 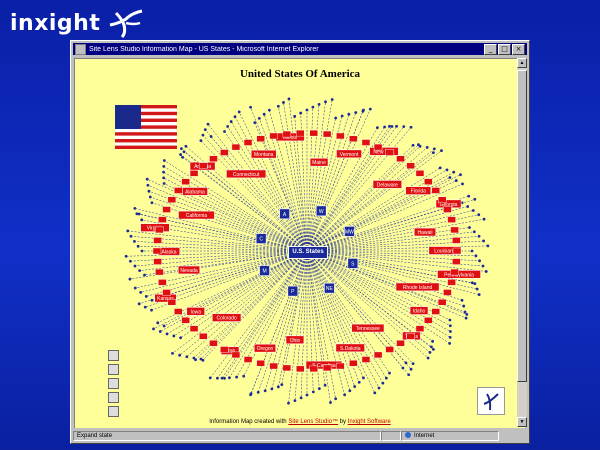 What do you see at coordinates (295, 340) in the screenshot?
I see `state-node: Ohio` at bounding box center [295, 340].